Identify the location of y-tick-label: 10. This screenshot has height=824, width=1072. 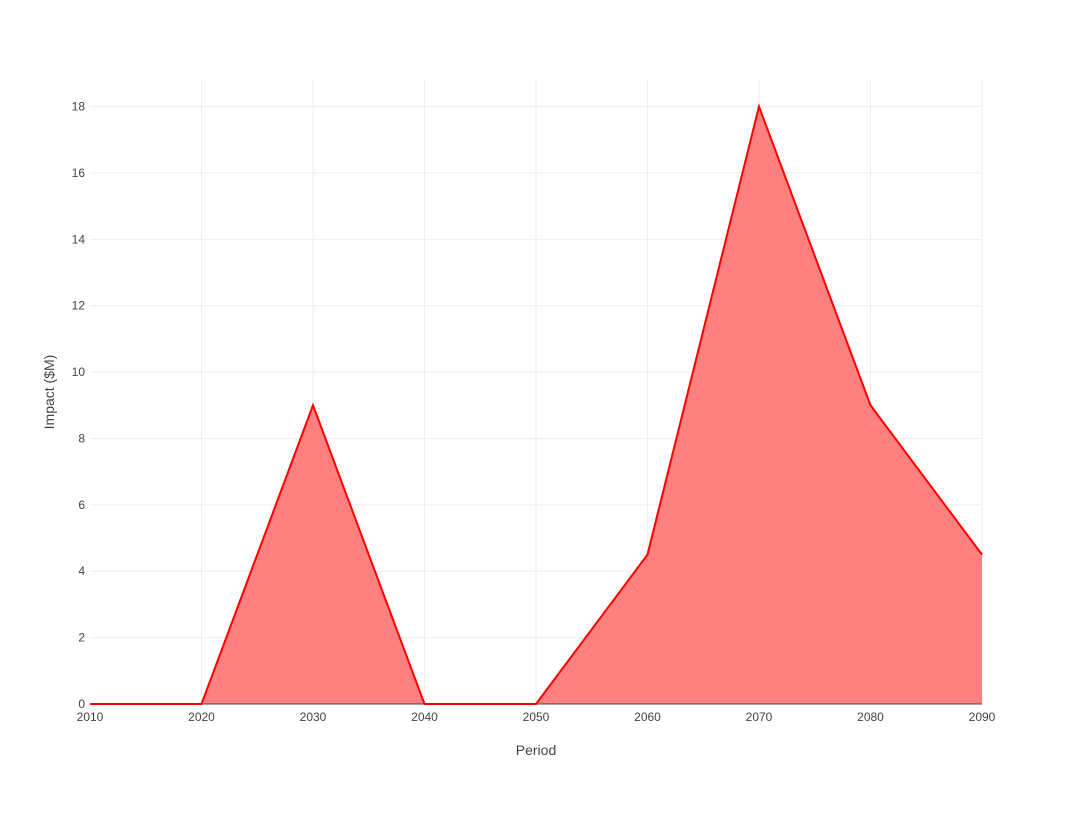
(79, 372).